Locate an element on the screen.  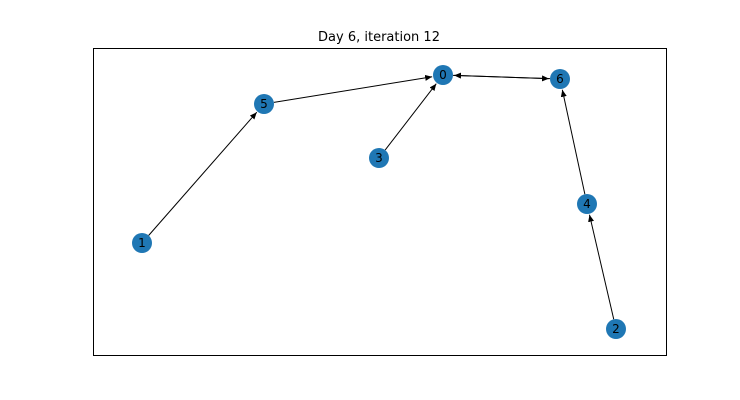
node-1: 1 is located at coordinates (142, 243).